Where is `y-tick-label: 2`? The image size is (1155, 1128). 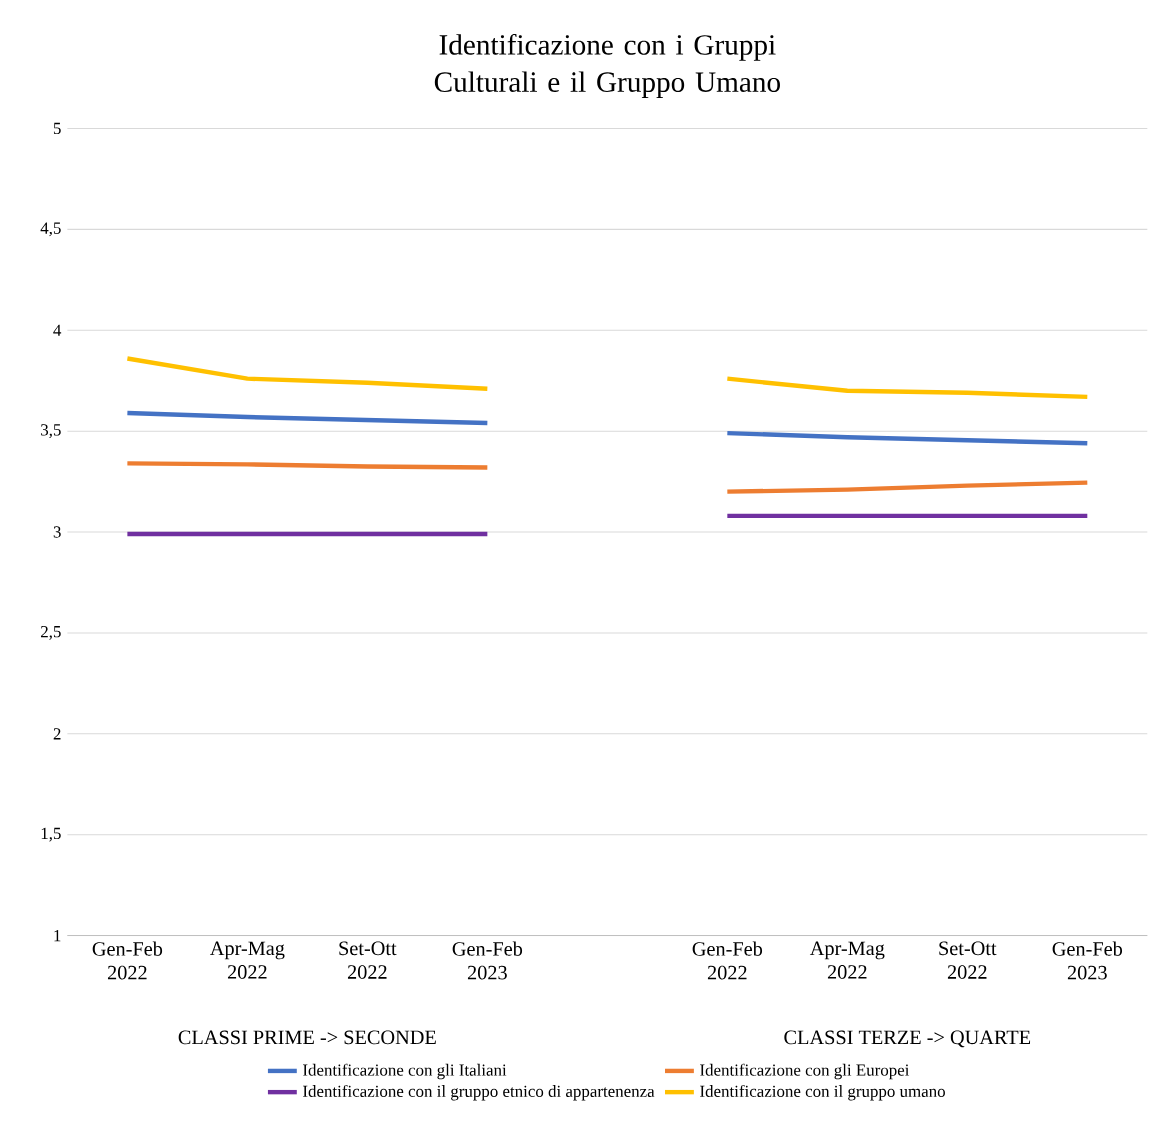 y-tick-label: 2 is located at coordinates (57, 734).